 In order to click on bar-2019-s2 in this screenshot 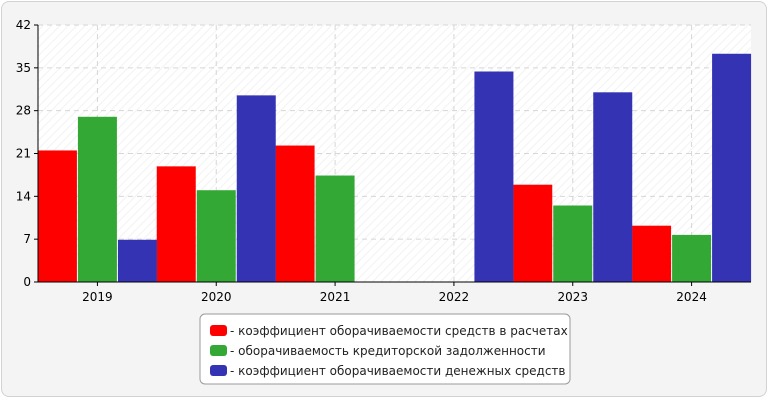, I will do `click(97, 199)`.